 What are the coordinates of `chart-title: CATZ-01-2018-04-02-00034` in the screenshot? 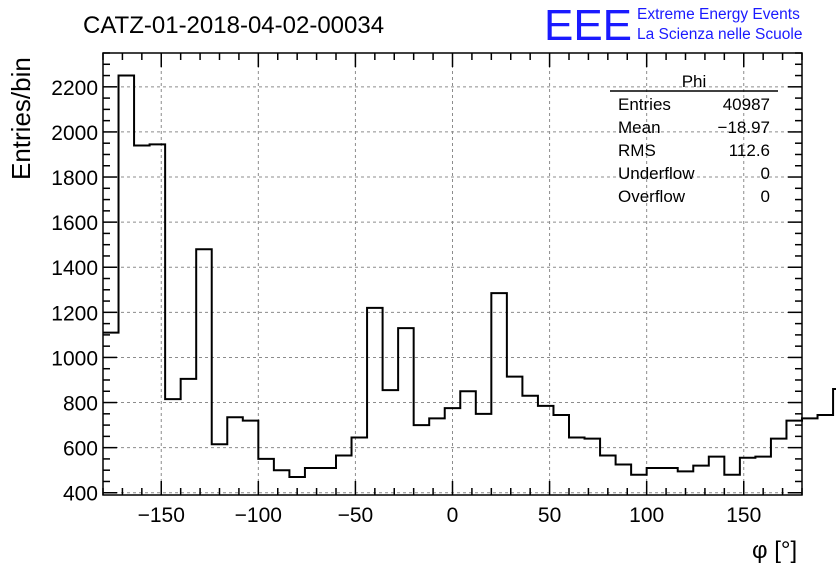 It's located at (233, 25).